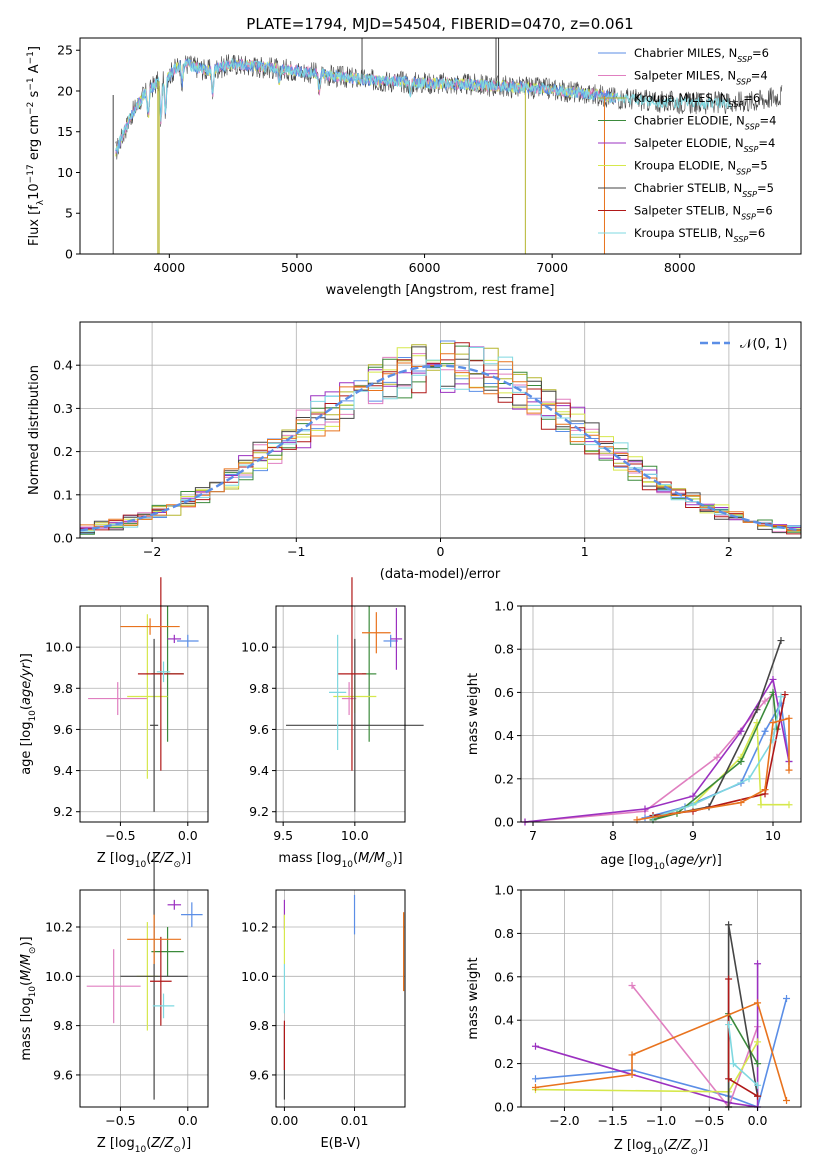 This screenshot has width=819, height=1170. What do you see at coordinates (473, 998) in the screenshot?
I see `label-part: mass weight` at bounding box center [473, 998].